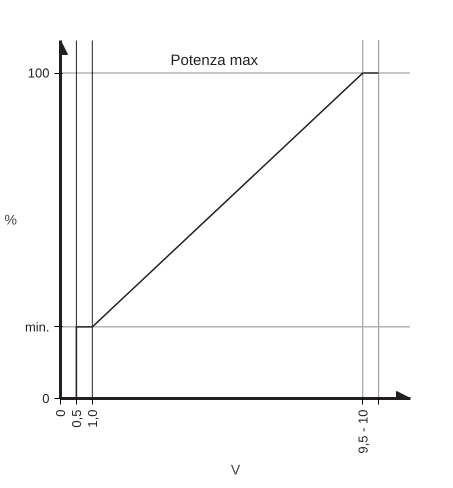 The image size is (453, 488). I want to click on y-tick-label: 100, so click(39, 73).